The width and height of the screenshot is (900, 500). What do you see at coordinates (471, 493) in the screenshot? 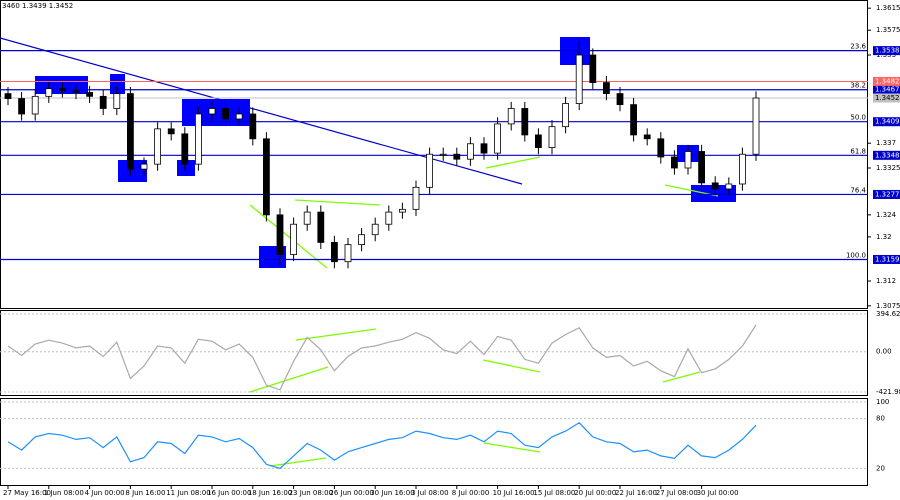
I see `x-tick-label: 8 Jul 00:00` at bounding box center [471, 493].